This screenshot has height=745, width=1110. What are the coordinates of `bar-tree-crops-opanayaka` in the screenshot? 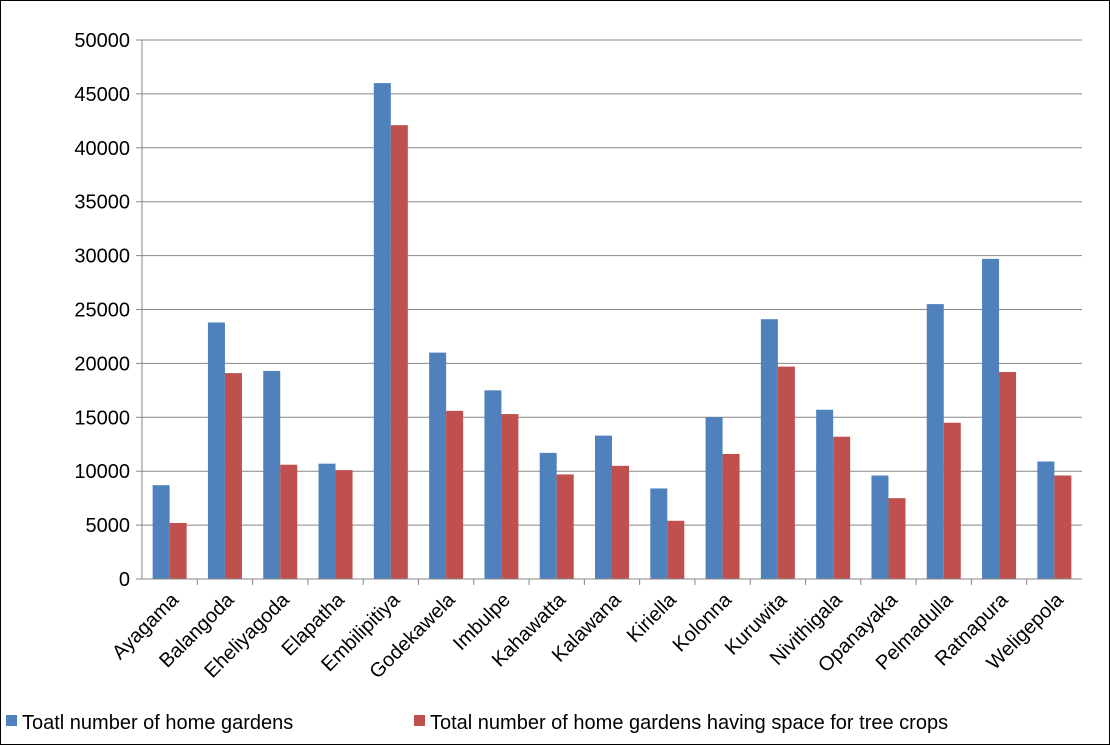 It's located at (897, 538).